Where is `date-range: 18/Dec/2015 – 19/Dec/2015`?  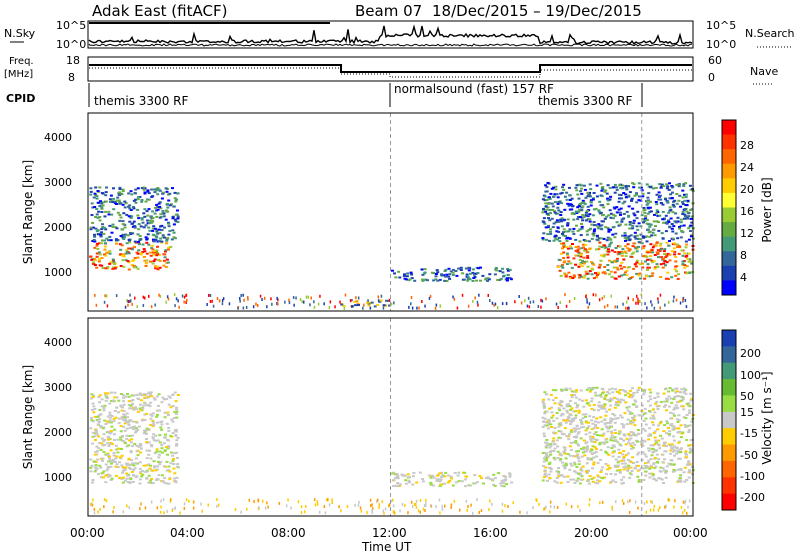 date-range: 18/Dec/2015 – 19/Dec/2015 is located at coordinates (537, 11).